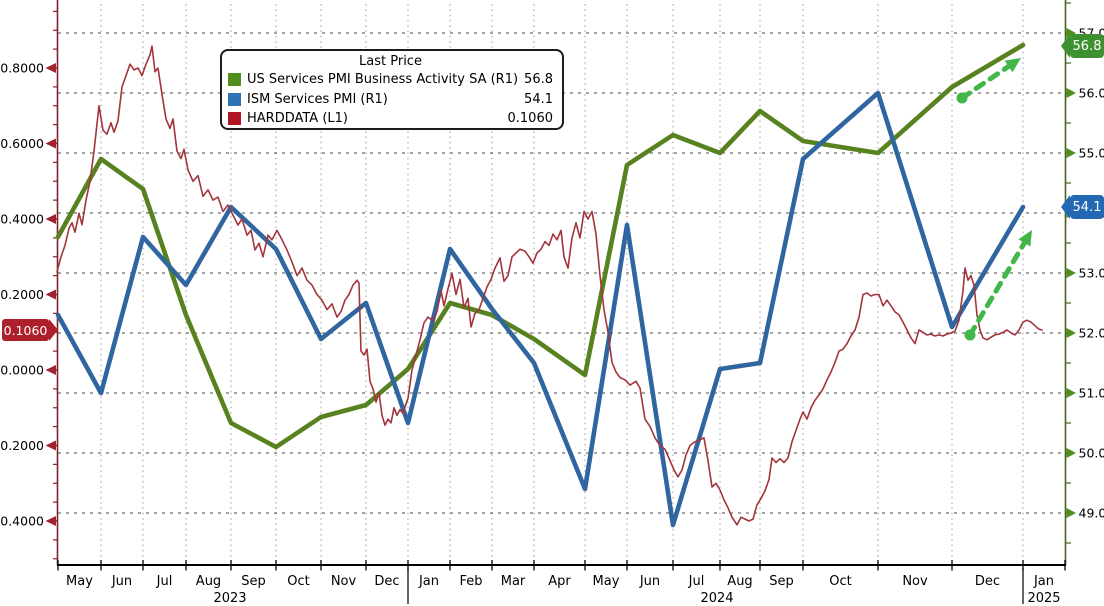 The height and width of the screenshot is (606, 1104). I want to click on left-axis-label: 0.8000, so click(22, 67).